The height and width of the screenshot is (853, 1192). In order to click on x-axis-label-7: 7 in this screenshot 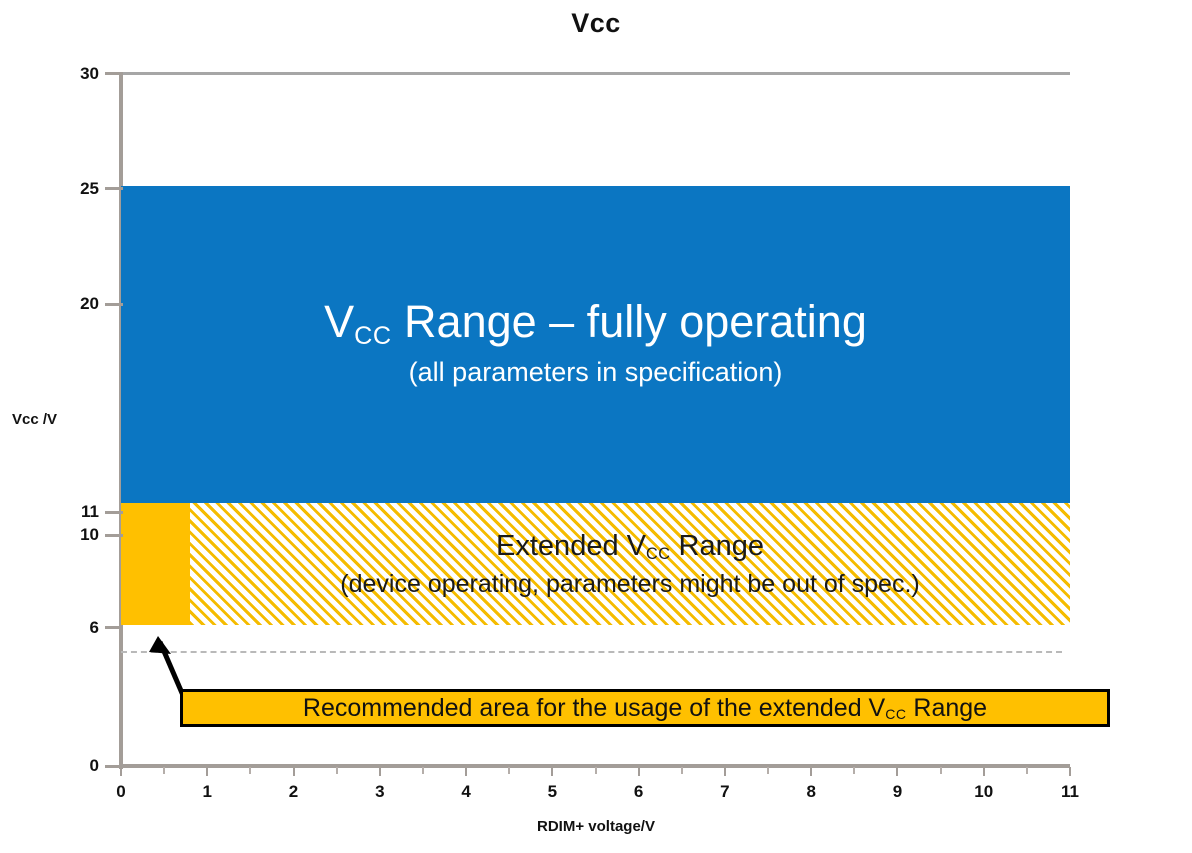, I will do `click(725, 791)`.